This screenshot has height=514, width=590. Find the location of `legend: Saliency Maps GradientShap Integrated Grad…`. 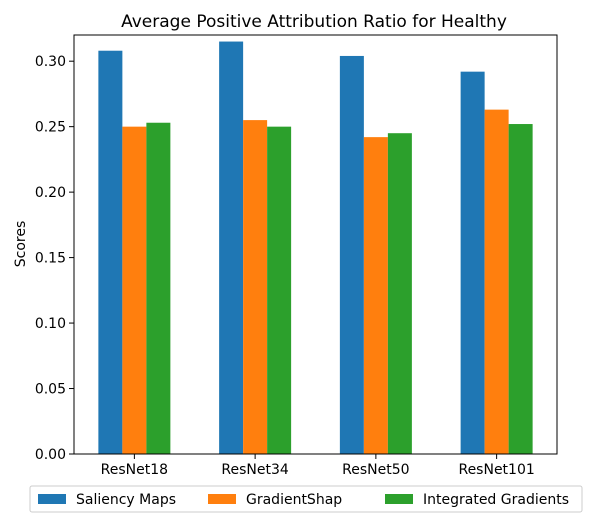

legend: Saliency Maps GradientShap Integrated Grad… is located at coordinates (306, 499).